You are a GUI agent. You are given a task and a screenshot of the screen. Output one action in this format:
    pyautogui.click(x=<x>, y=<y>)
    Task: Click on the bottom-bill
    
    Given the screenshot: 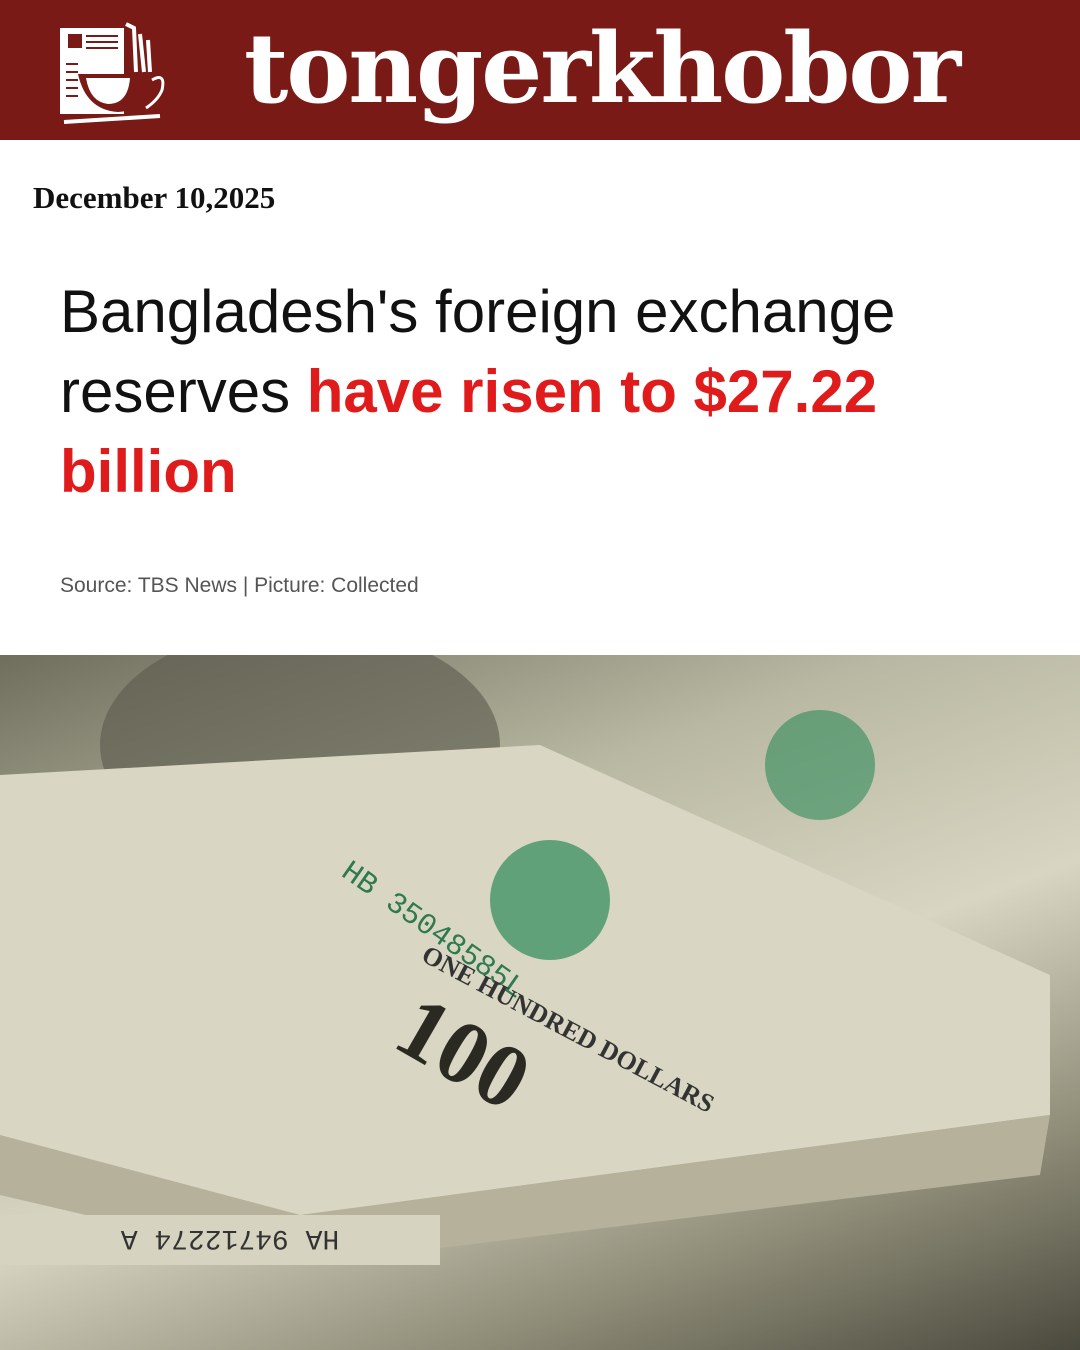 What is the action you would take?
    pyautogui.click(x=220, y=1240)
    